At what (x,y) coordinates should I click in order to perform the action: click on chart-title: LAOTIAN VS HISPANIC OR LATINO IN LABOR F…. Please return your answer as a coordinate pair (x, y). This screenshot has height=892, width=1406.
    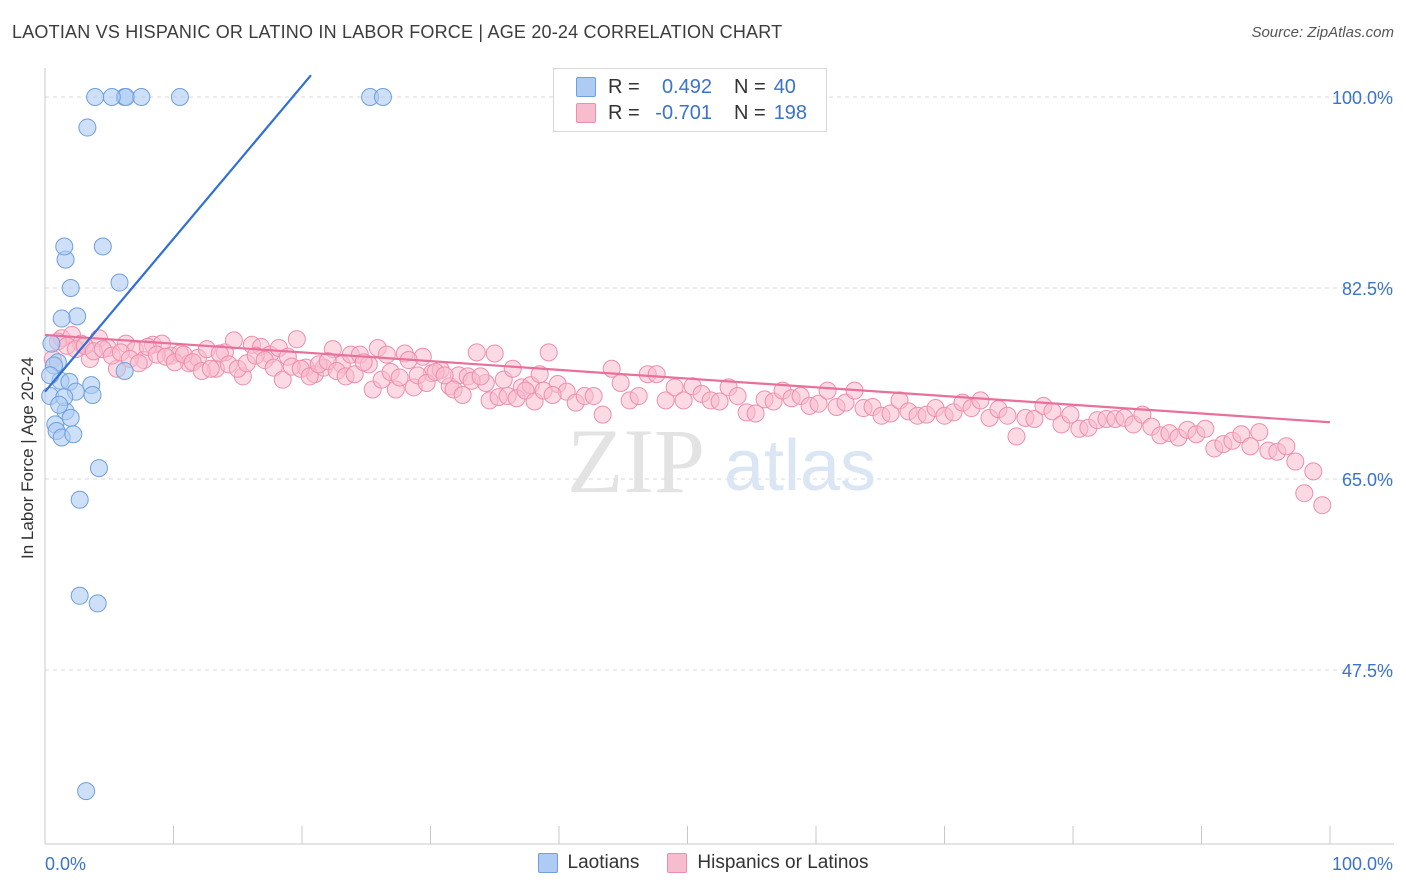
    Looking at the image, I should click on (397, 32).